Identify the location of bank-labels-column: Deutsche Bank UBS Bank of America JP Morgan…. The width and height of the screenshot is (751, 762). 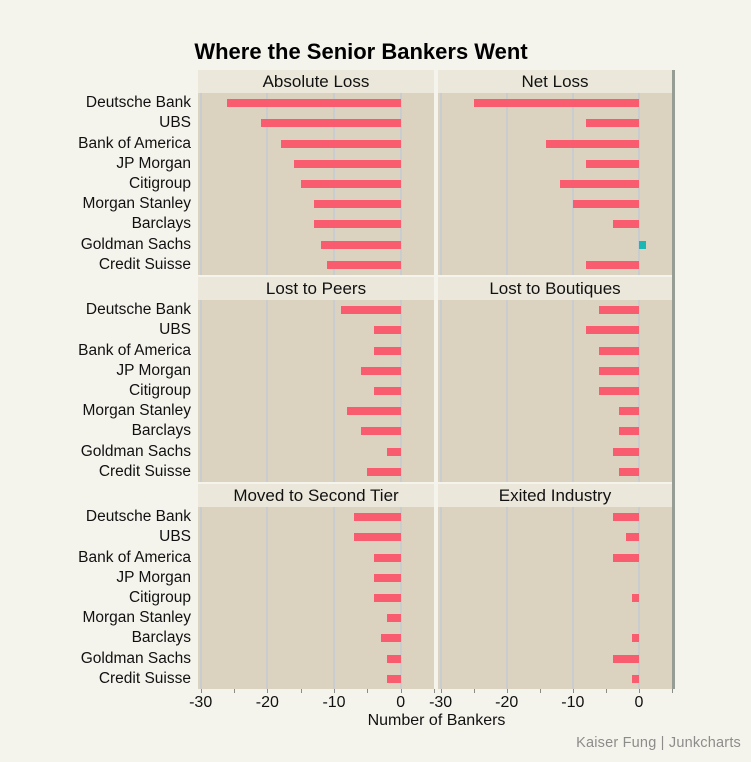
(99, 391).